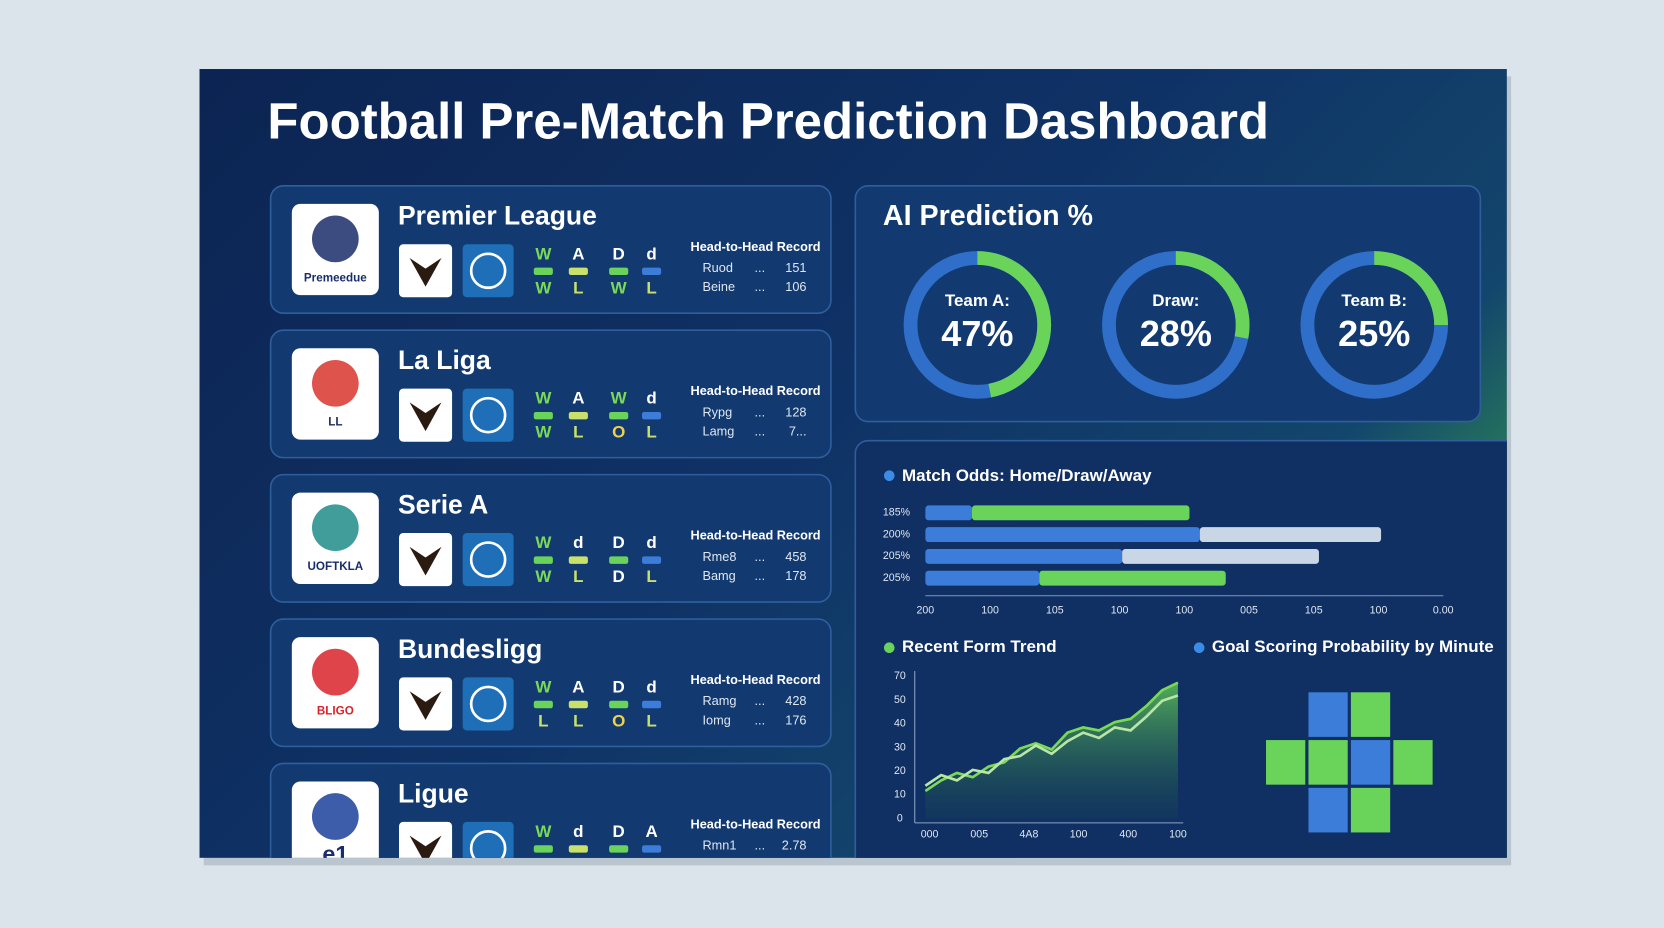 The image size is (1664, 928). Describe the element at coordinates (794, 845) in the screenshot. I see `h2h-value: 2.78` at that location.